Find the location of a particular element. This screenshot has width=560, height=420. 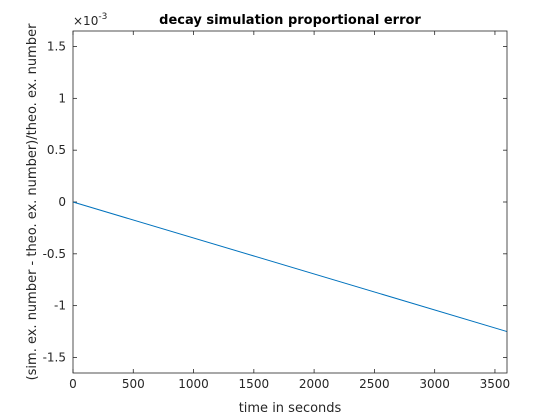

x-tick-label: 0 is located at coordinates (73, 384).